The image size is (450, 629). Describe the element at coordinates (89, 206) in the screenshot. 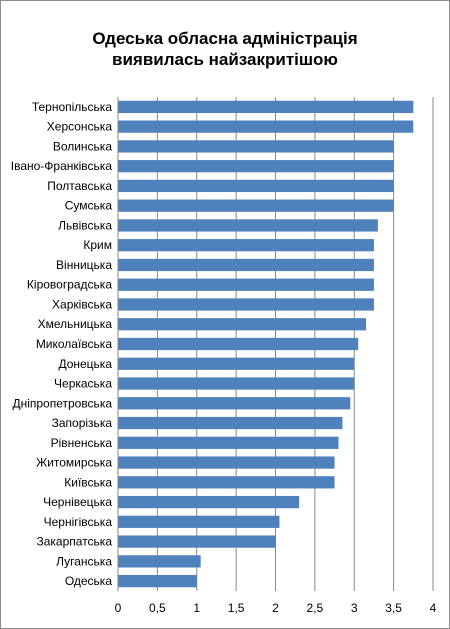

I see `category-label-5: Сумська` at that location.